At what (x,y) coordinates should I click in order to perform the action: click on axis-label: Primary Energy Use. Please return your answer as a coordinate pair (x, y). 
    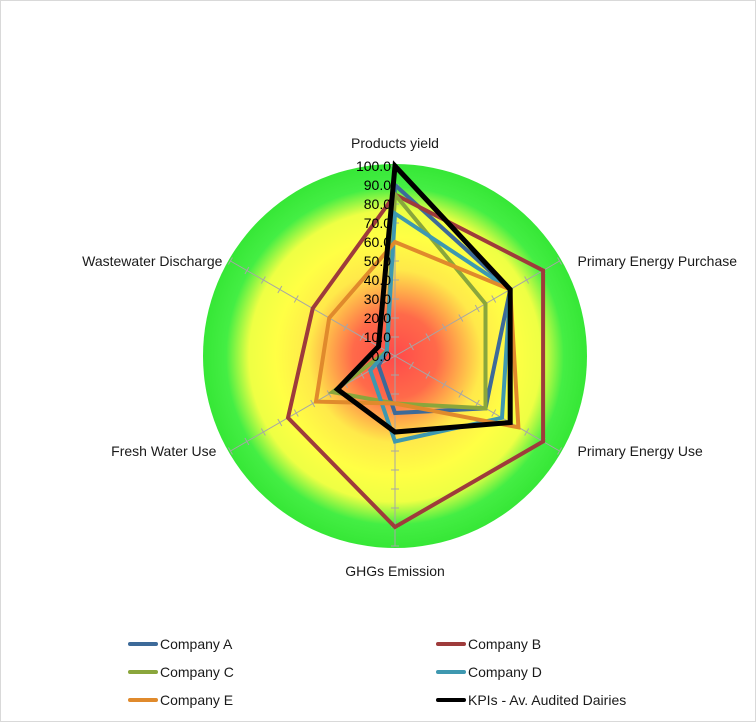
    Looking at the image, I should click on (640, 451).